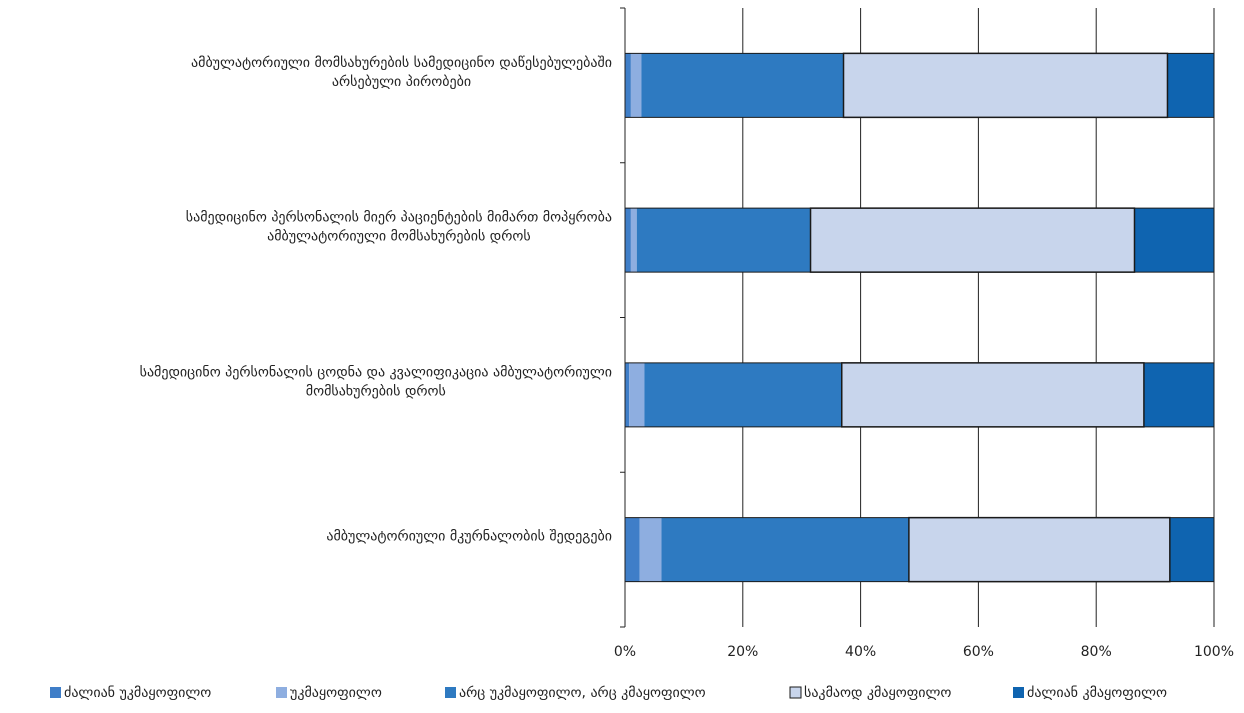 The width and height of the screenshot is (1244, 713). I want to click on x-tick-label: 100%, so click(1214, 652).